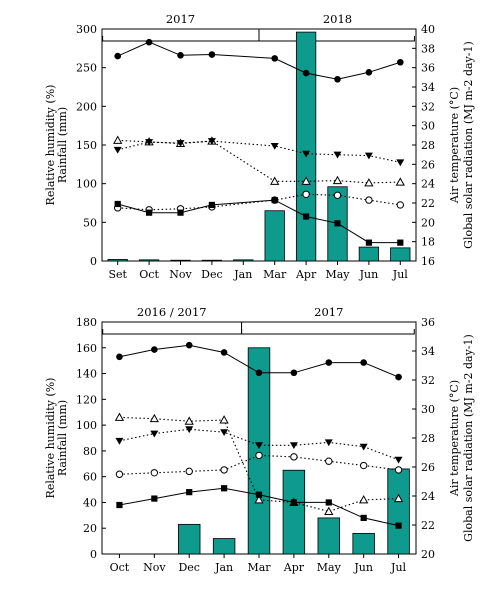 This screenshot has width=499, height=592. What do you see at coordinates (398, 567) in the screenshot?
I see `x-tick-label: Jul` at bounding box center [398, 567].